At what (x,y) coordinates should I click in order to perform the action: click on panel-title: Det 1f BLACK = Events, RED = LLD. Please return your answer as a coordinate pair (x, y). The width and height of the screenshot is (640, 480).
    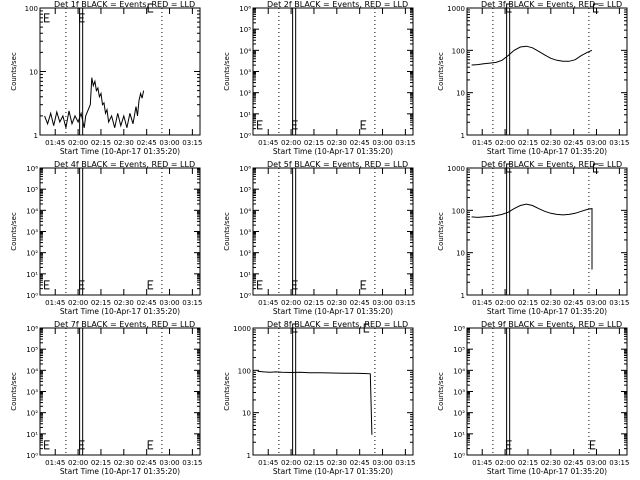
    Looking at the image, I should click on (124, 4).